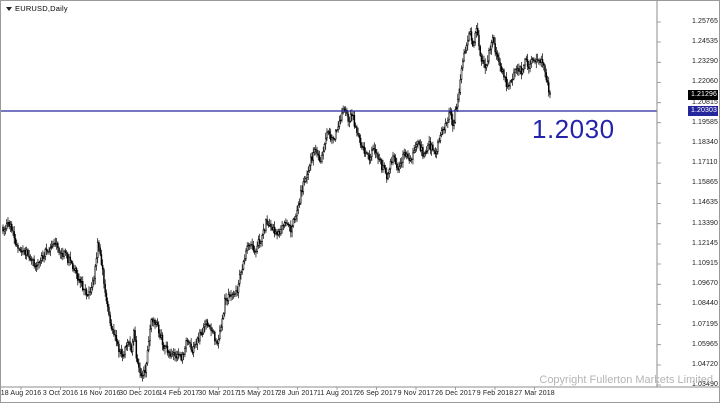 The height and width of the screenshot is (403, 720). What do you see at coordinates (705, 364) in the screenshot?
I see `price-axis-label: 1.04720` at bounding box center [705, 364].